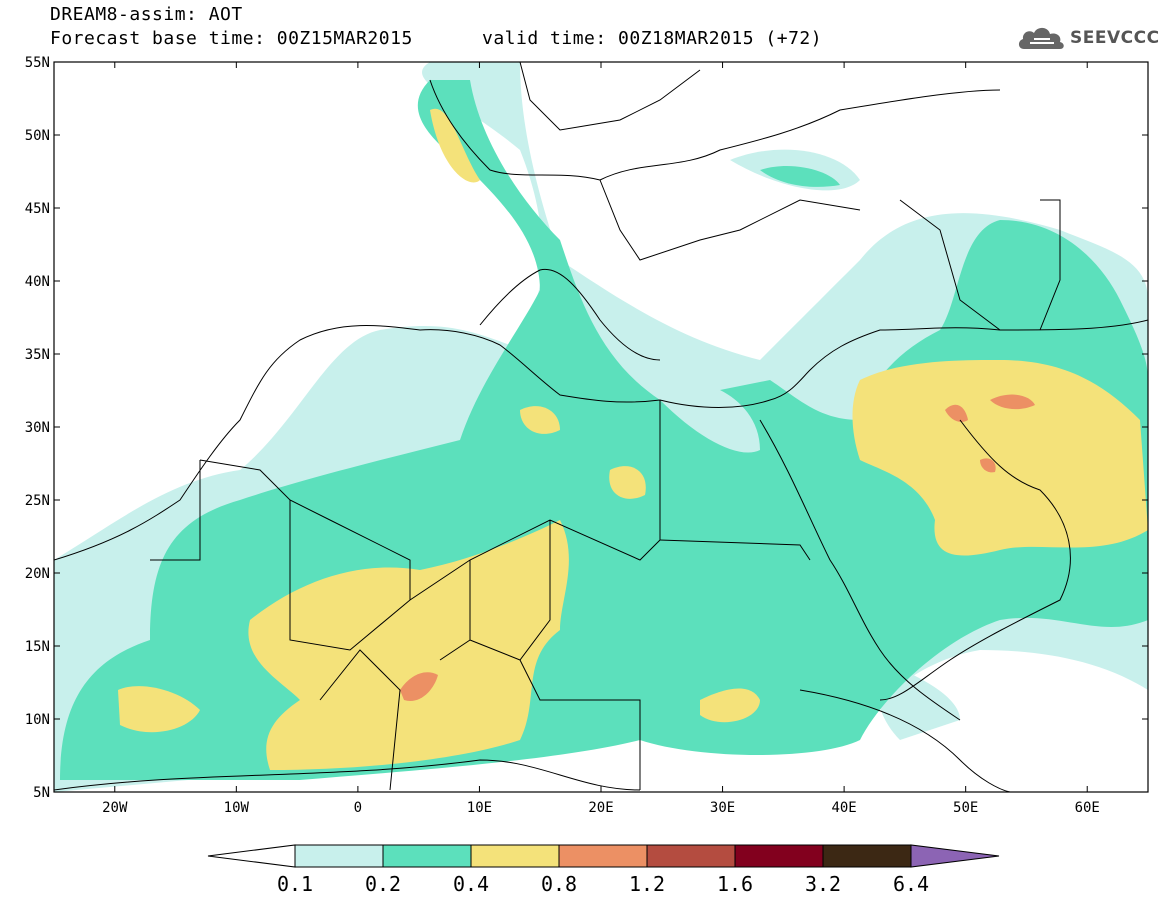  Describe the element at coordinates (559, 884) in the screenshot. I see `colorbar-label: 0.8` at that location.